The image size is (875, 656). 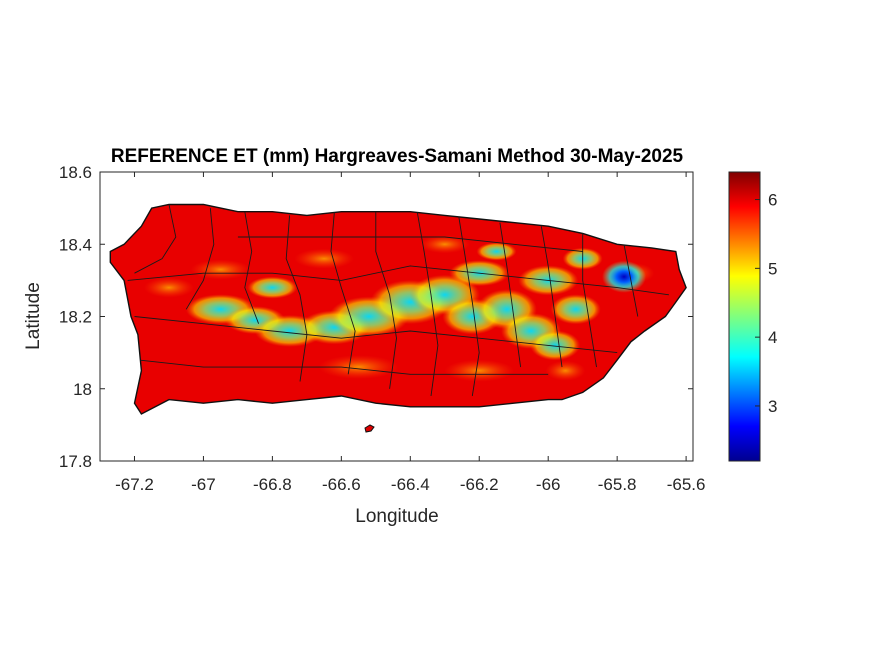 I want to click on heat-cell-minimum, so click(x=624, y=276).